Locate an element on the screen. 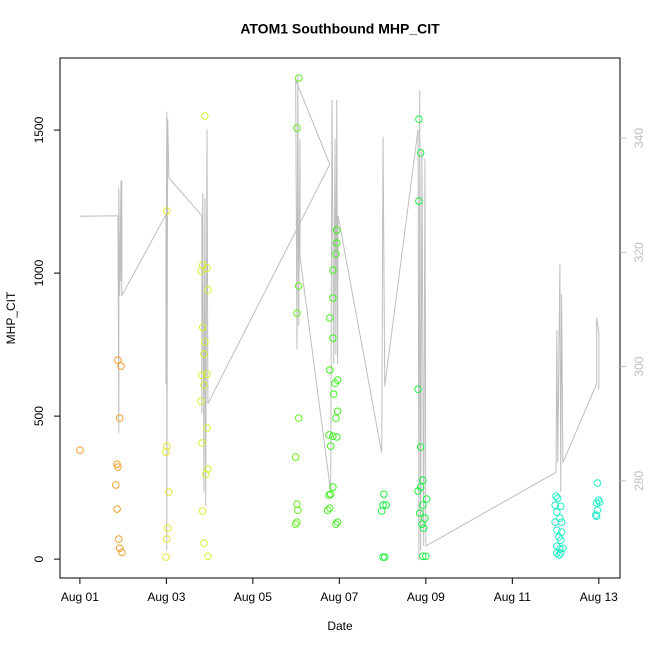 This screenshot has height=650, width=650. y2-tick-label: 320 is located at coordinates (639, 252).